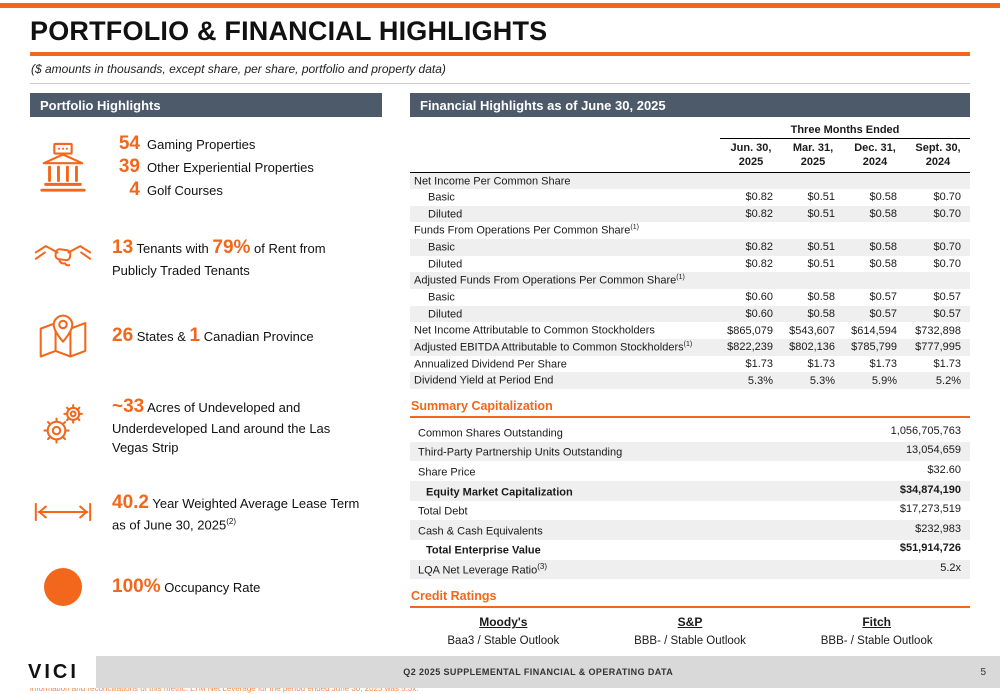  Describe the element at coordinates (492, 181) in the screenshot. I see `row-label: Net Income Per Common Share` at that location.